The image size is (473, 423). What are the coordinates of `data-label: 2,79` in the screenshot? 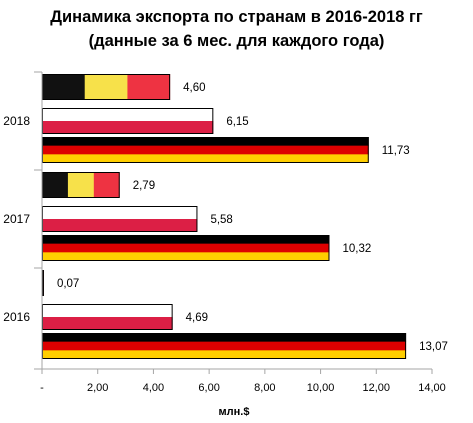 It's located at (144, 186).